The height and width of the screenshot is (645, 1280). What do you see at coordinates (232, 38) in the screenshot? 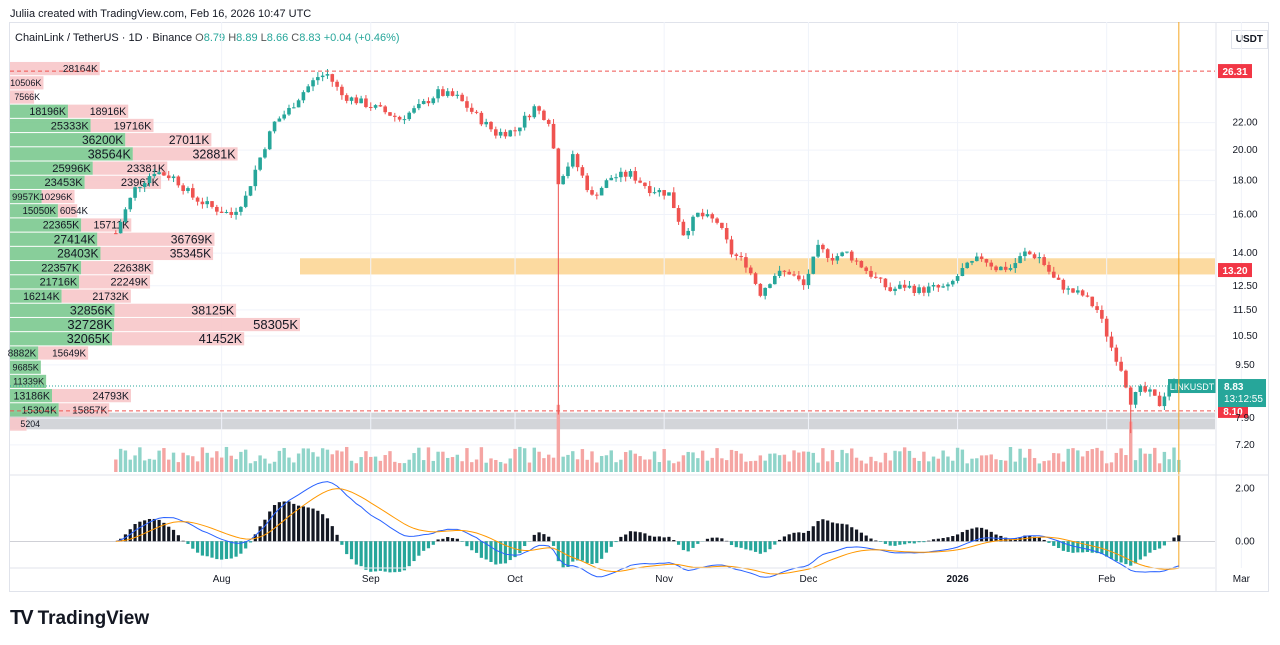
I see `high-label: H` at bounding box center [232, 38].